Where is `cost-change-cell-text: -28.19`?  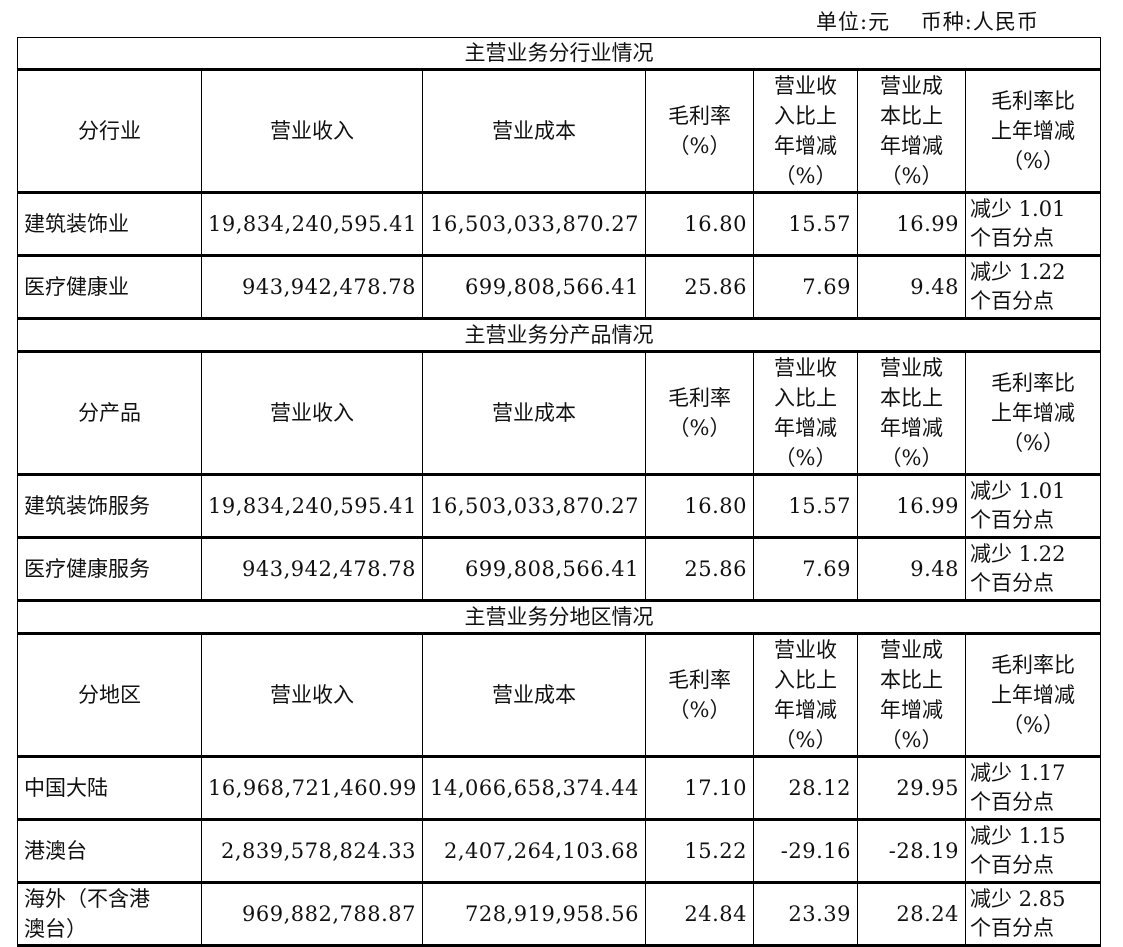 cost-change-cell-text: -28.19 is located at coordinates (923, 851).